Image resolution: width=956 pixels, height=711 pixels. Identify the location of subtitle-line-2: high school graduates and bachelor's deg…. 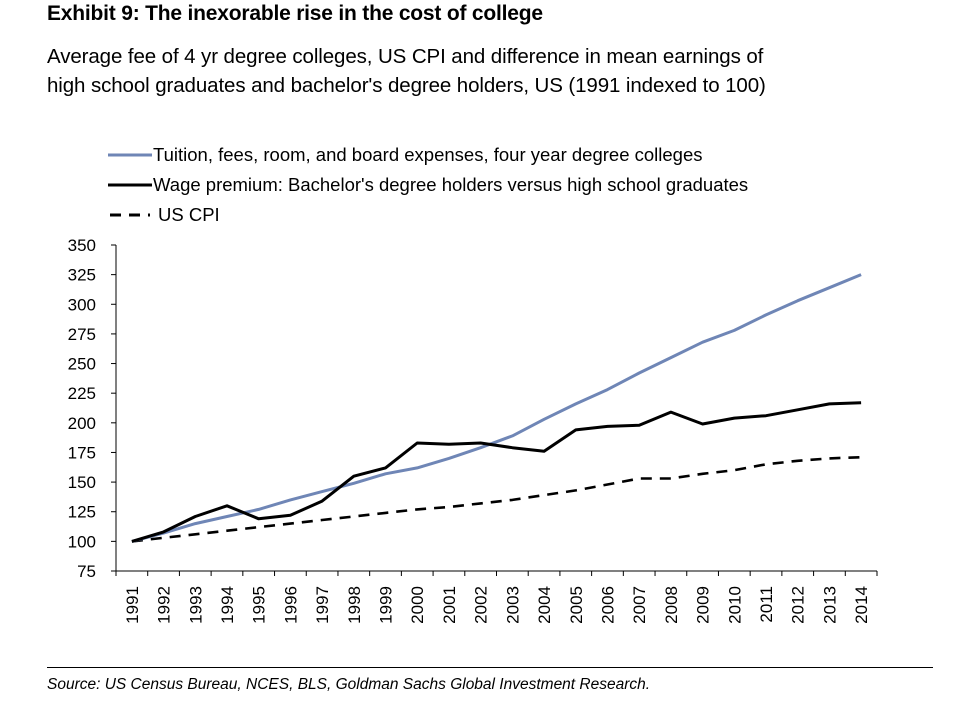
(406, 85).